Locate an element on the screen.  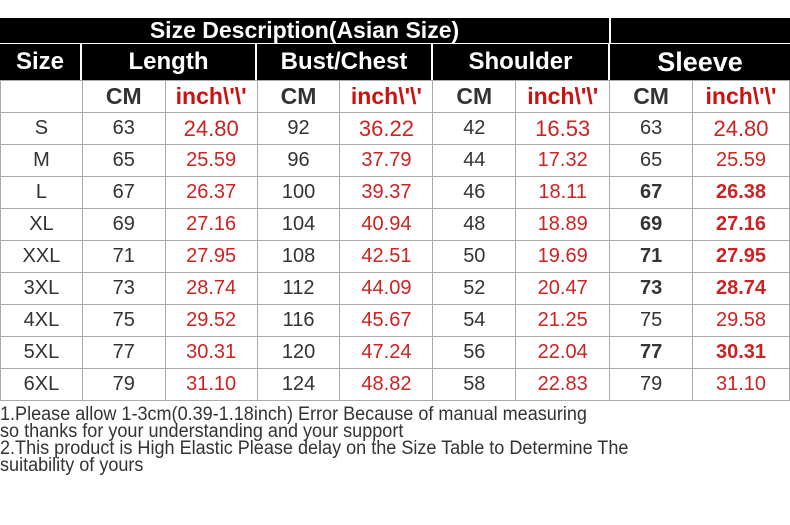
table-title: Size Description(Asian Size) is located at coordinates (304, 30).